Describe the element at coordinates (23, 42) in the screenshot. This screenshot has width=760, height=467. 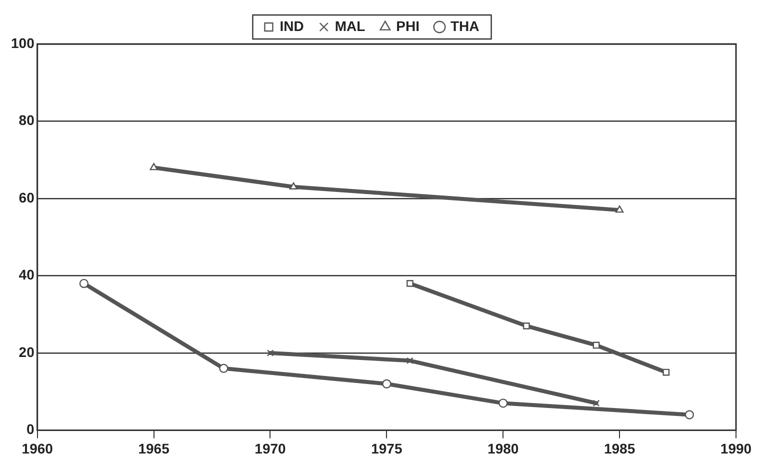
I see `y-tick-label: 100` at that location.